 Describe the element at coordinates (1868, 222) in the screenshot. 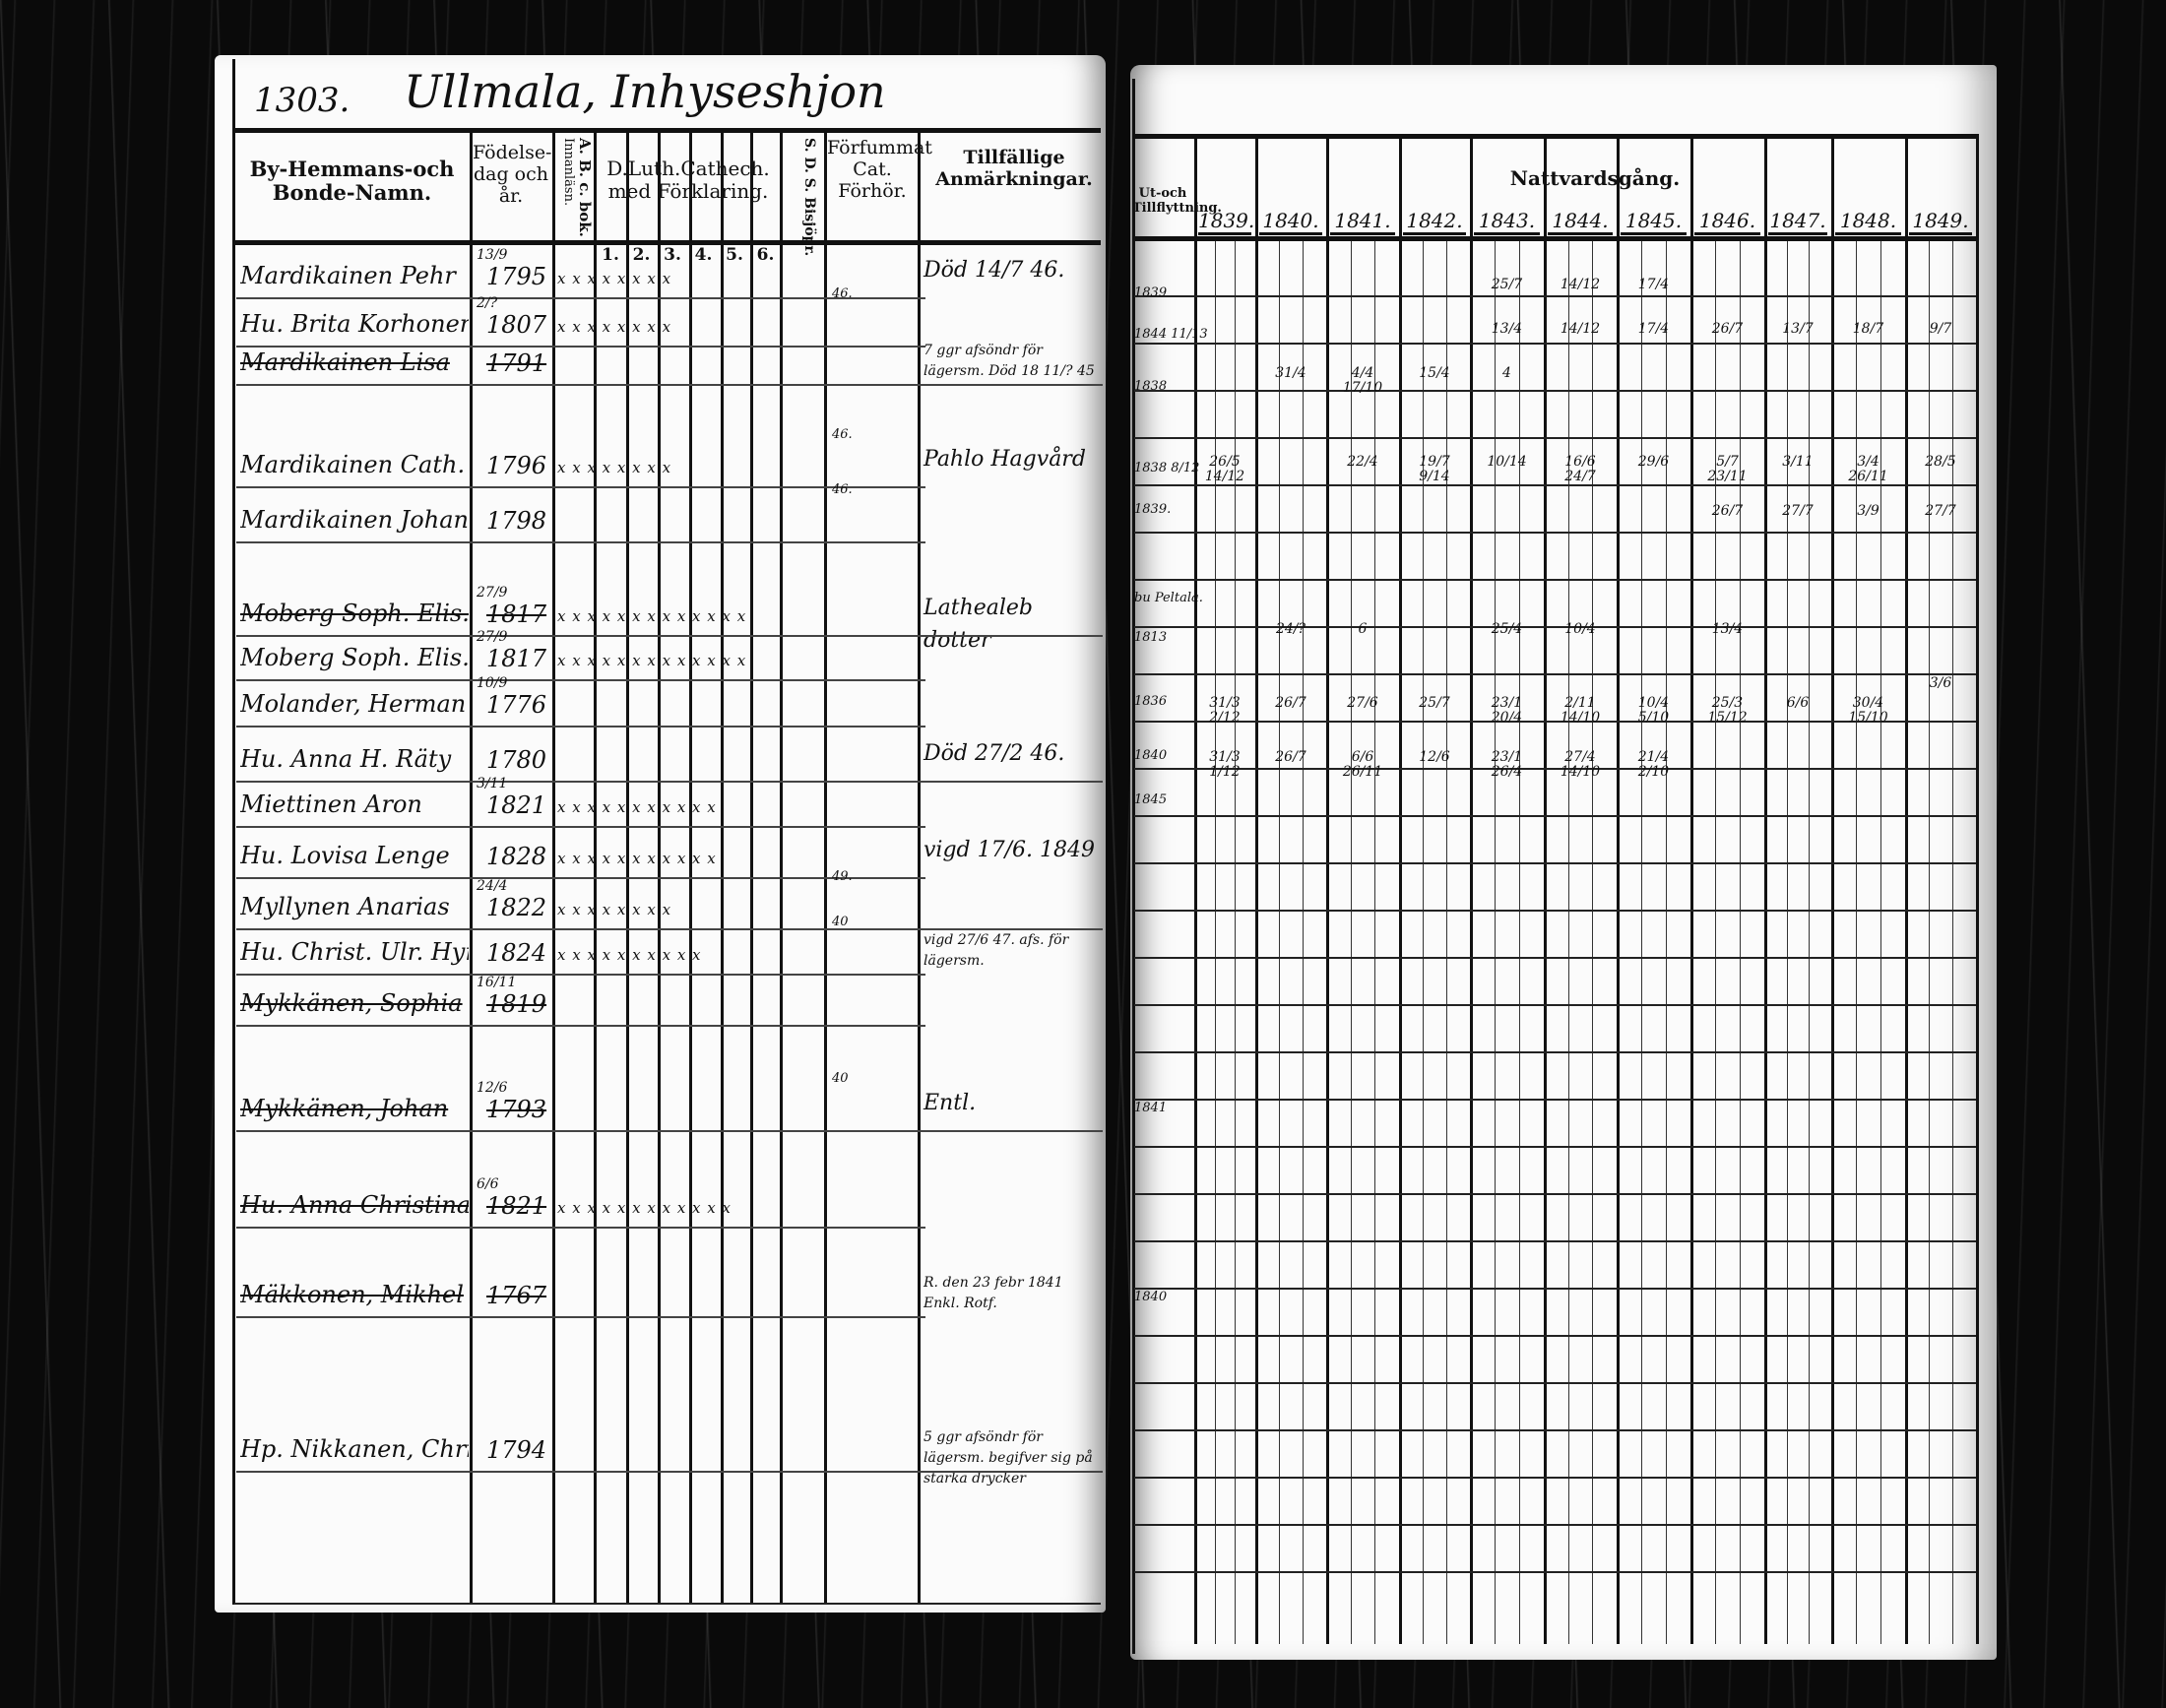

I see `year-header: 1848.` at that location.